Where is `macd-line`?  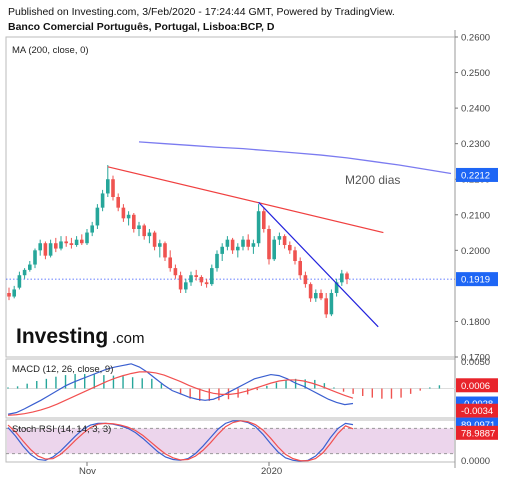 macd-line is located at coordinates (180, 389).